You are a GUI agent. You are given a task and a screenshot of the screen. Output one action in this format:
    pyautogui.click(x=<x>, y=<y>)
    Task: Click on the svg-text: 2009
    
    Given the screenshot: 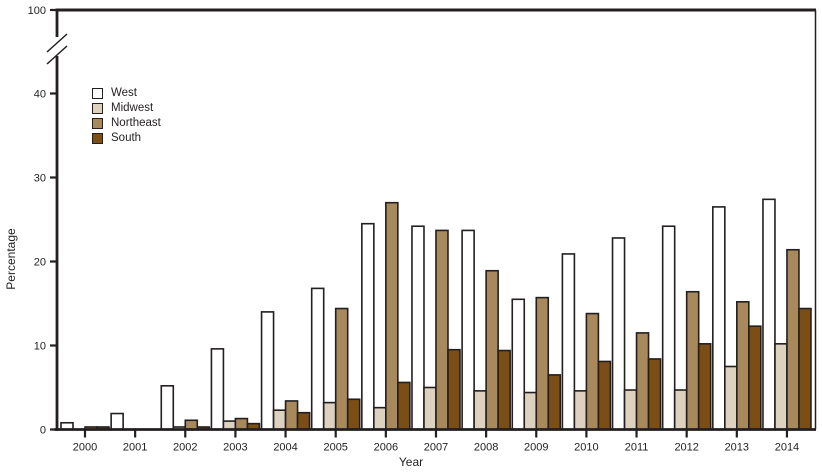 What is the action you would take?
    pyautogui.click(x=536, y=448)
    